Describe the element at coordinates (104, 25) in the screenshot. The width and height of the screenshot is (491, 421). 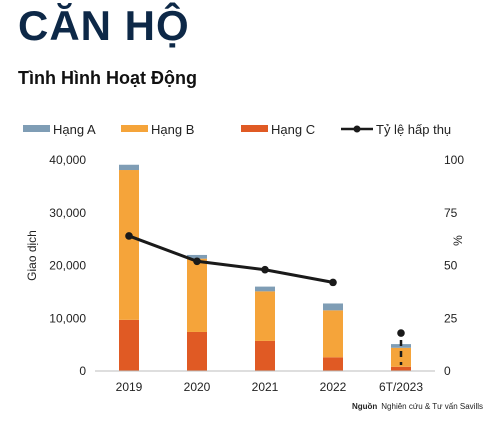
I see `page-title: CĂN HỘ` at that location.